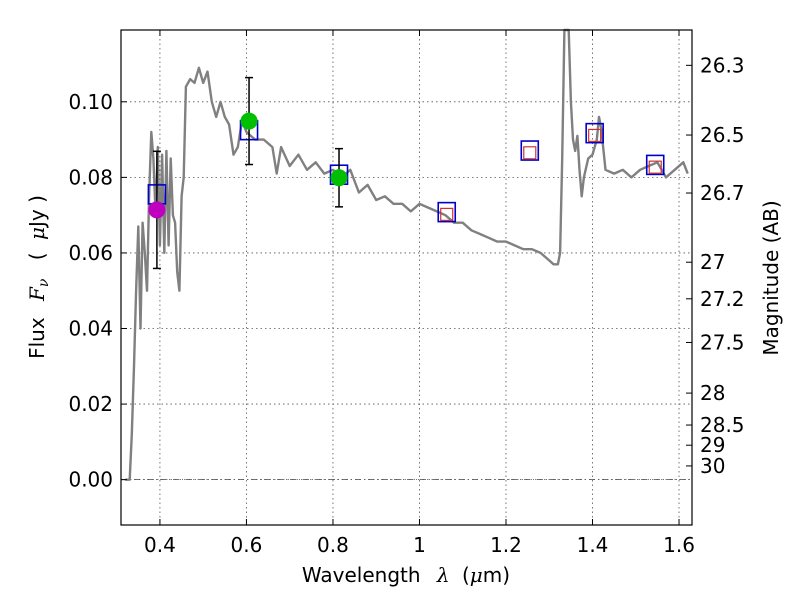  What do you see at coordinates (90, 253) in the screenshot?
I see `y-tick-label: 0.06` at bounding box center [90, 253].